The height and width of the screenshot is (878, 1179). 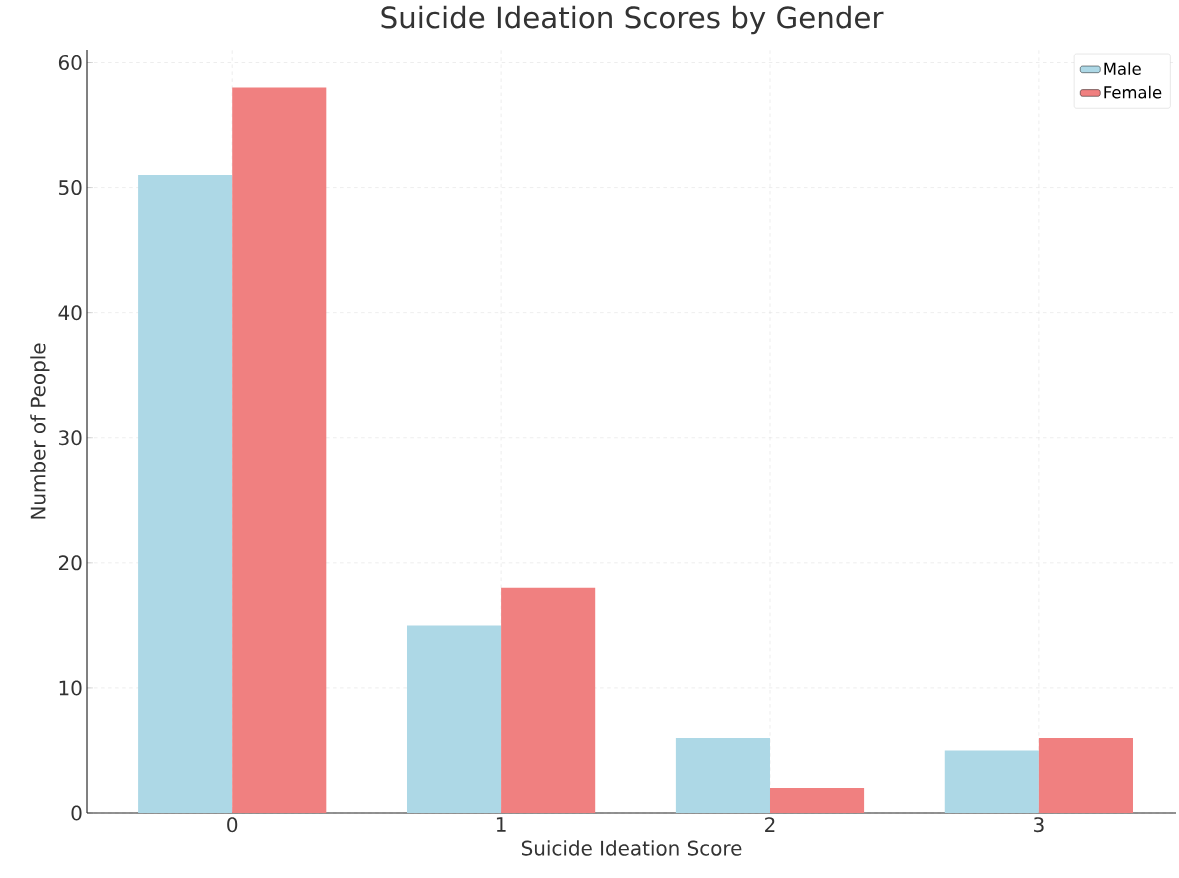 I want to click on legend-label: Female, so click(x=1133, y=92).